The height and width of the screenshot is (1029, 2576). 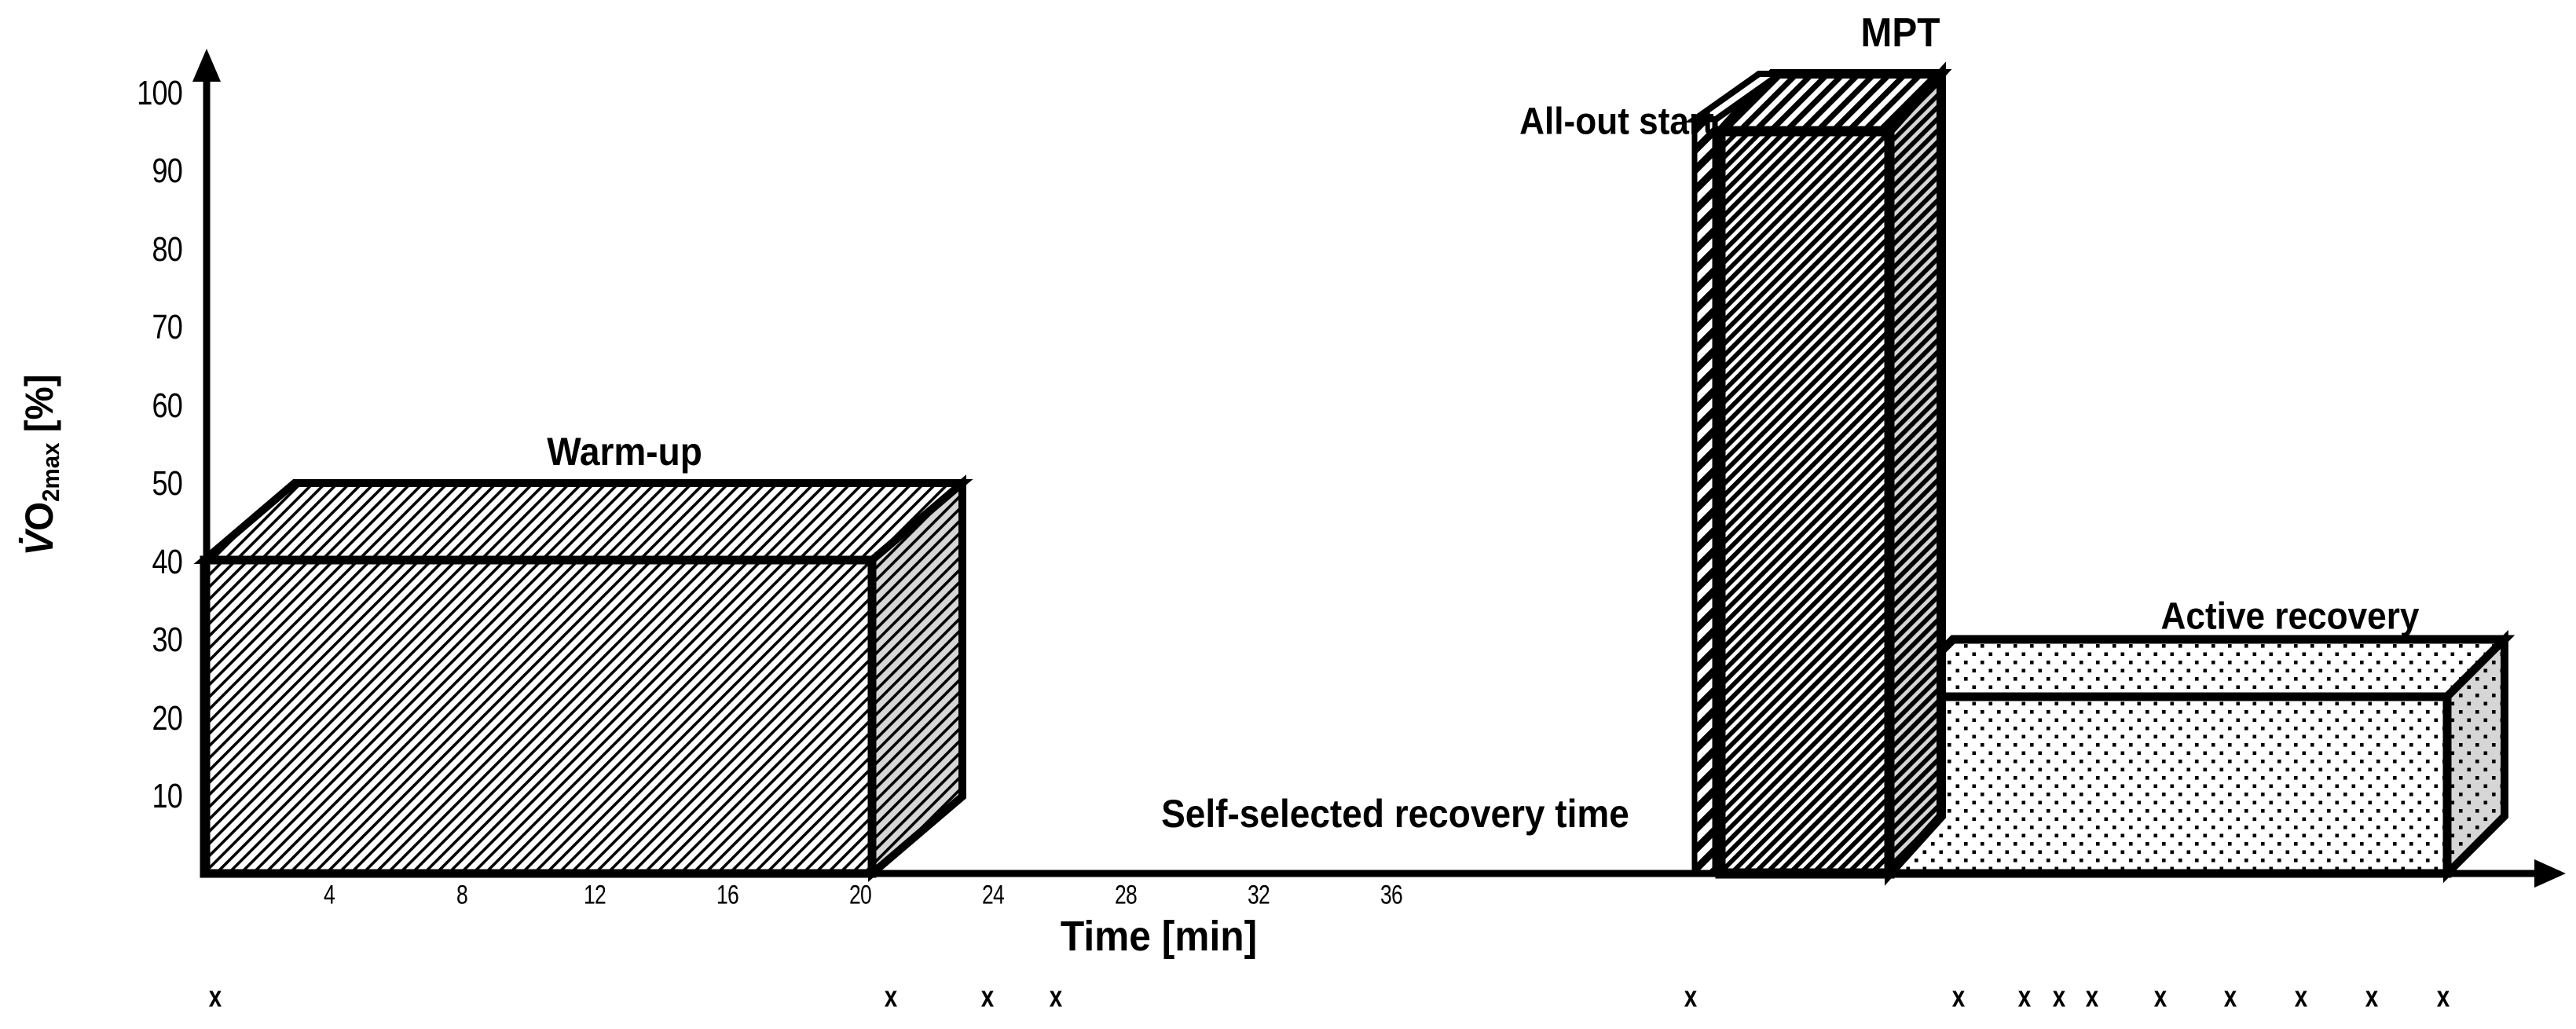 I want to click on mpt-label: MPT, so click(x=1900, y=33).